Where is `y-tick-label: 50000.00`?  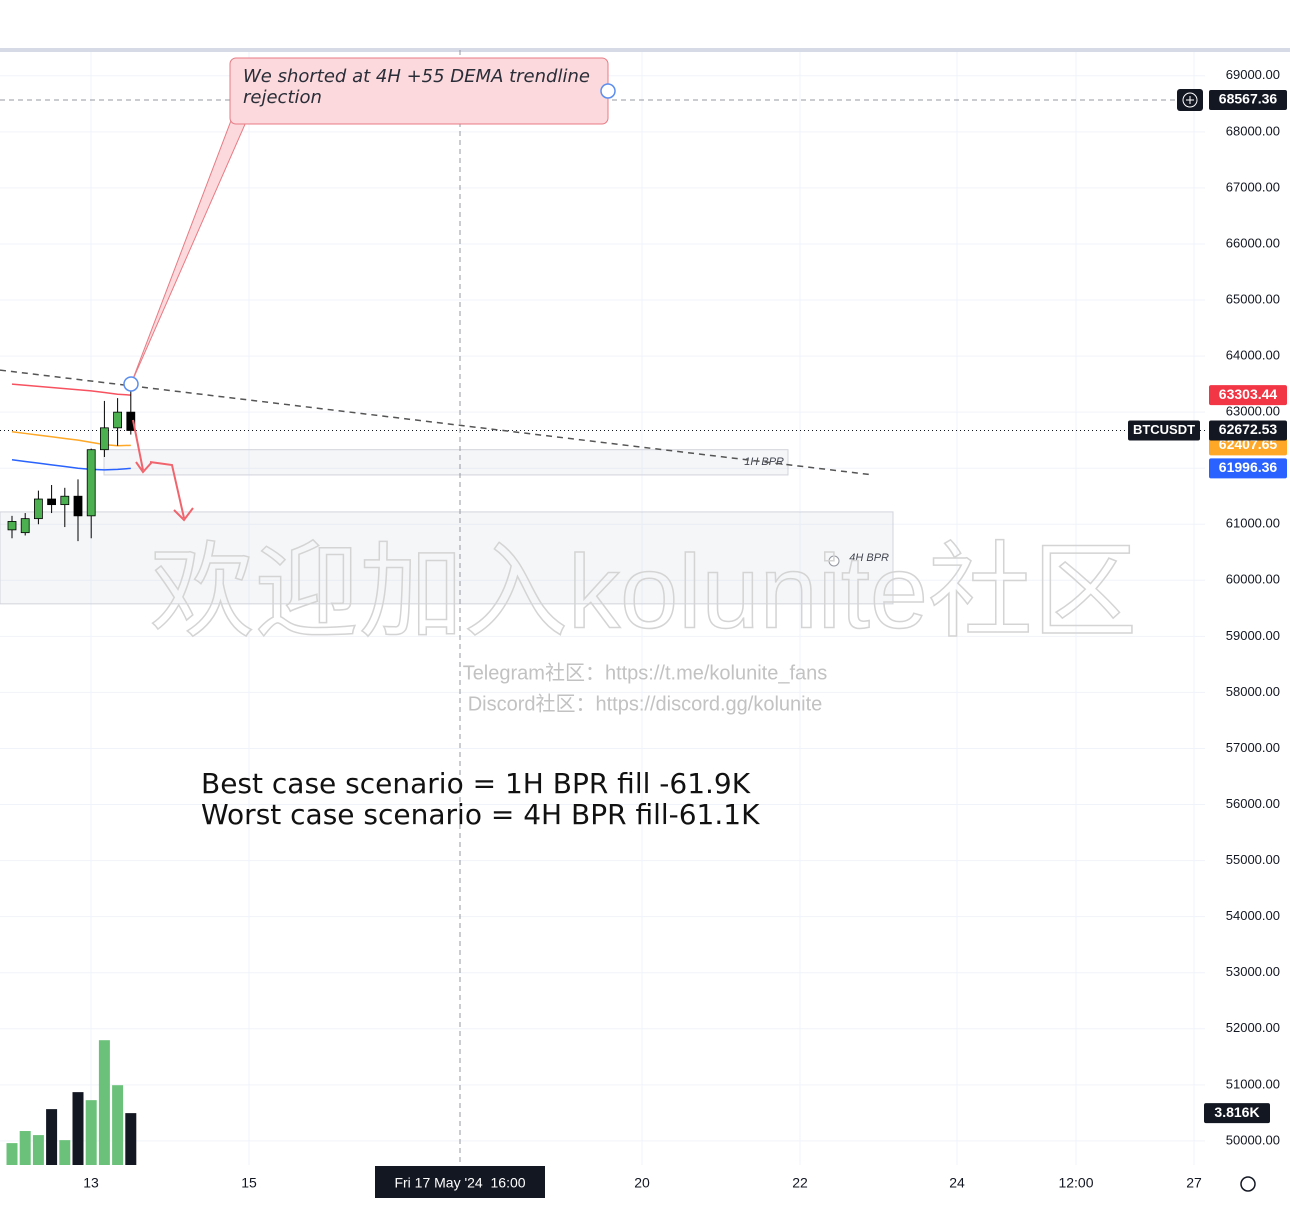 y-tick-label: 50000.00 is located at coordinates (1253, 1139).